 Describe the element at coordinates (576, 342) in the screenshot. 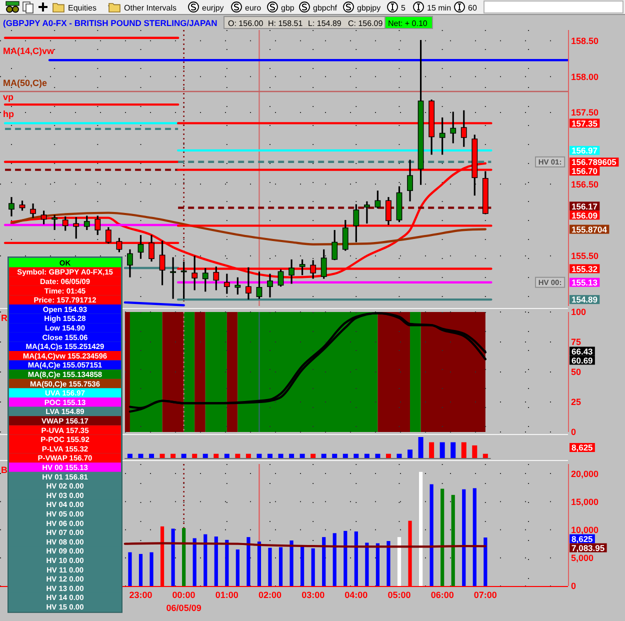

I see `y-tick-label: 75` at that location.